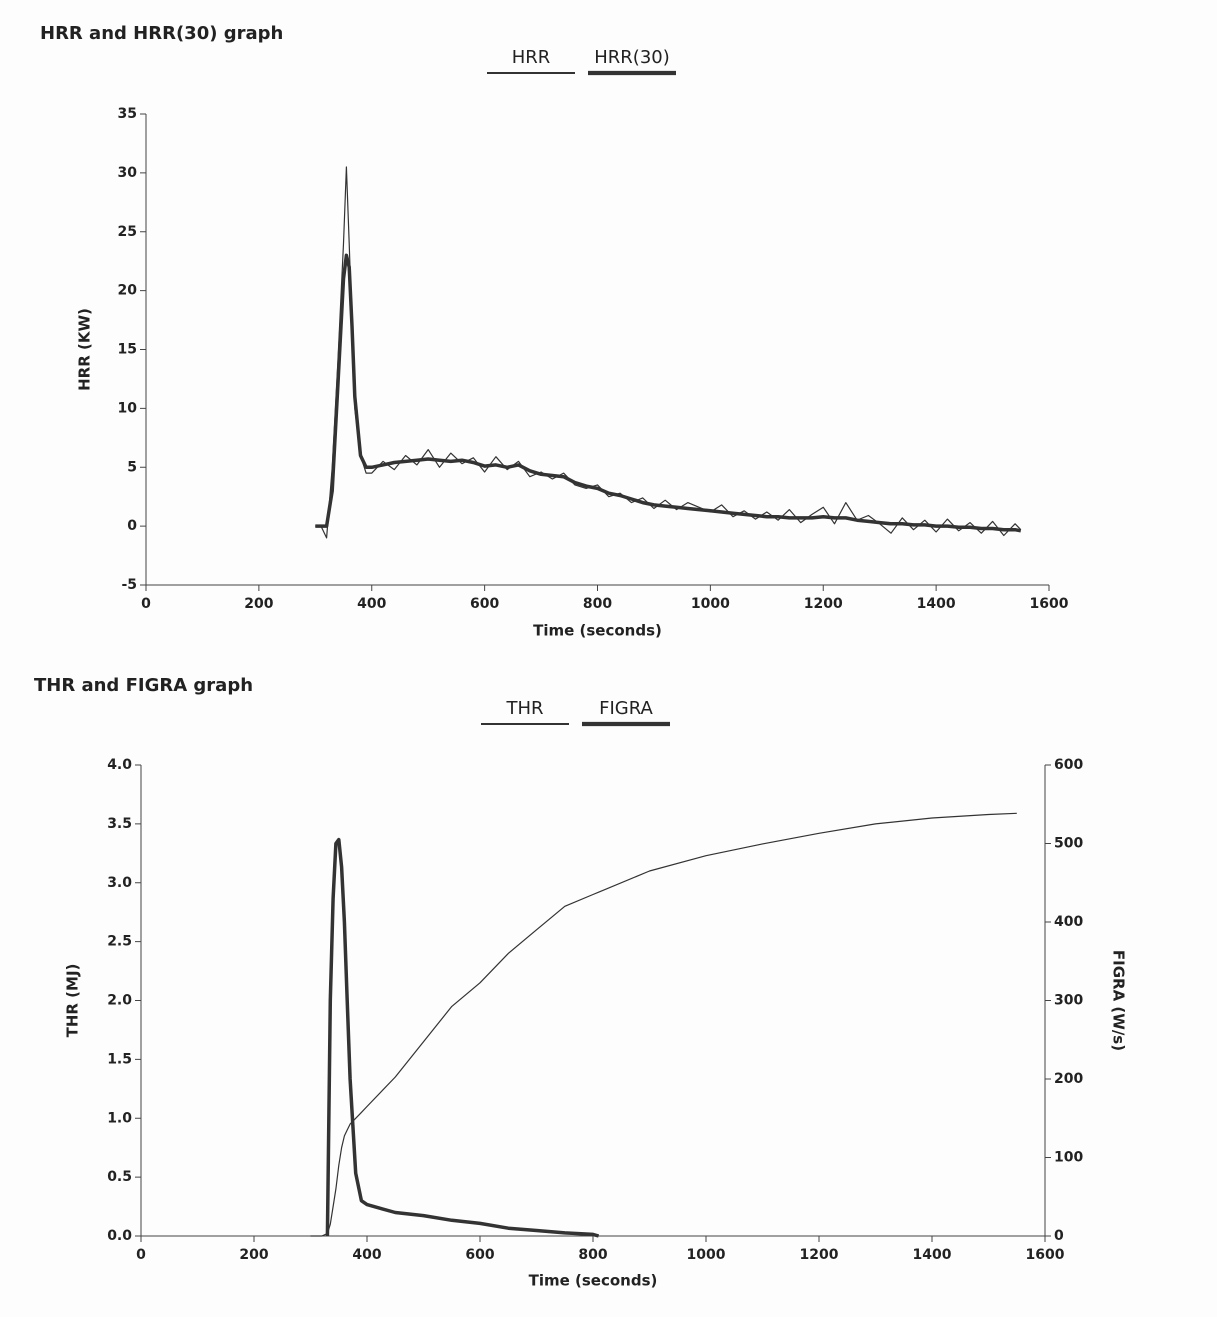 This screenshot has height=1317, width=1217. Describe the element at coordinates (128, 408) in the screenshot. I see `y-tick-label: 10` at that location.